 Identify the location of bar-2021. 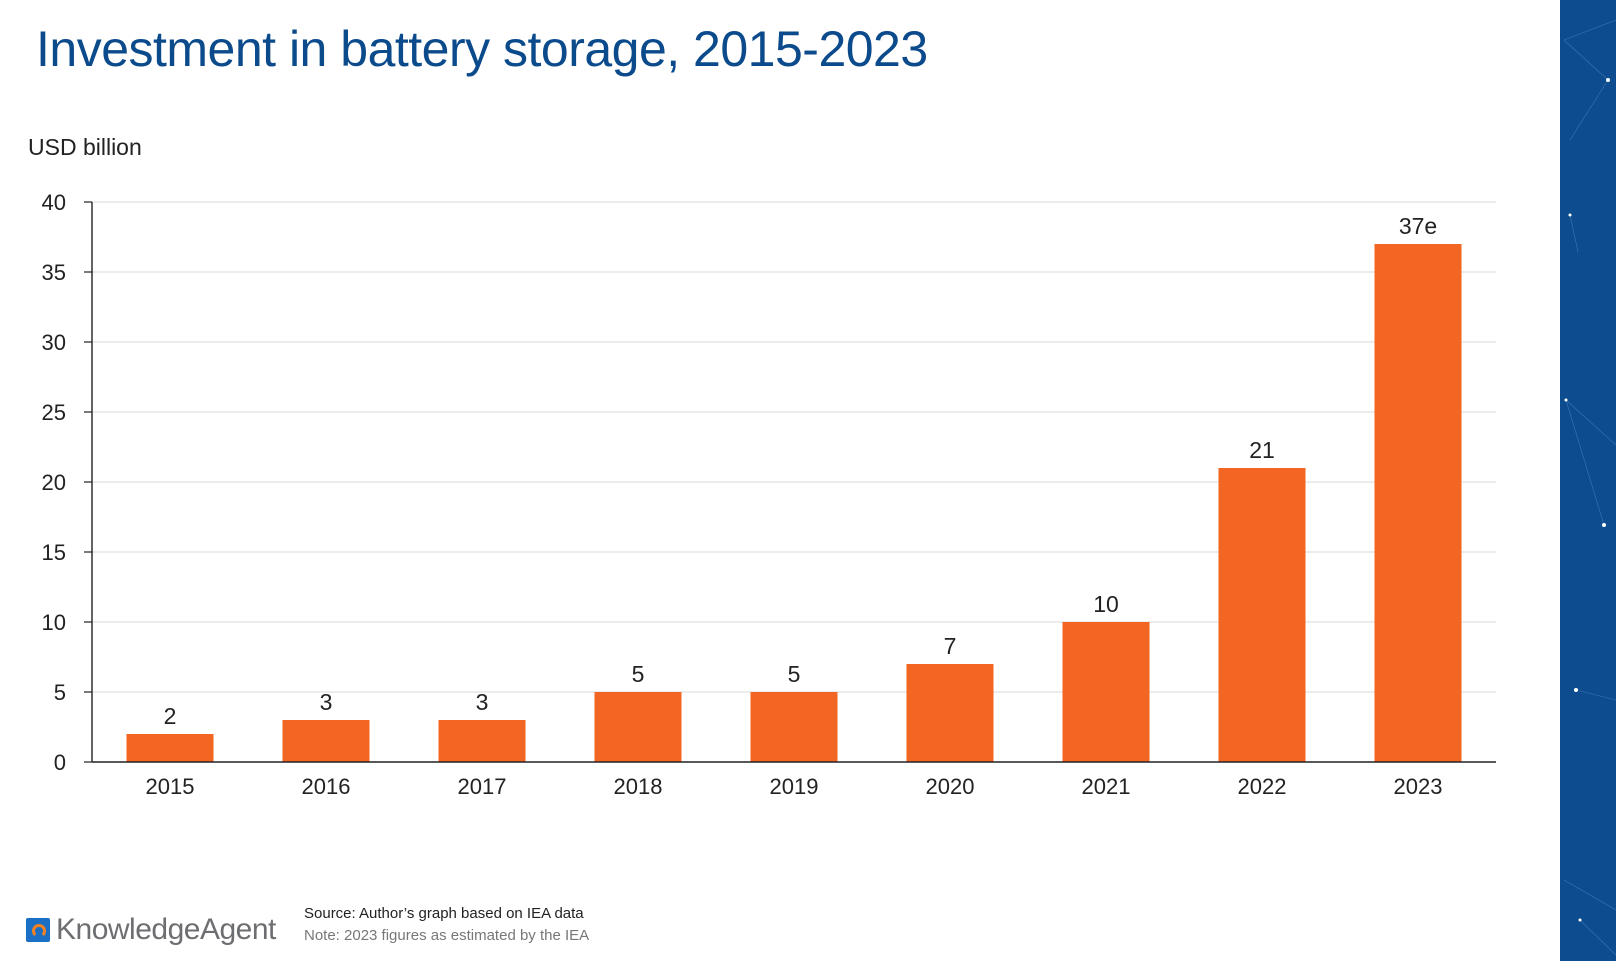
(1106, 692).